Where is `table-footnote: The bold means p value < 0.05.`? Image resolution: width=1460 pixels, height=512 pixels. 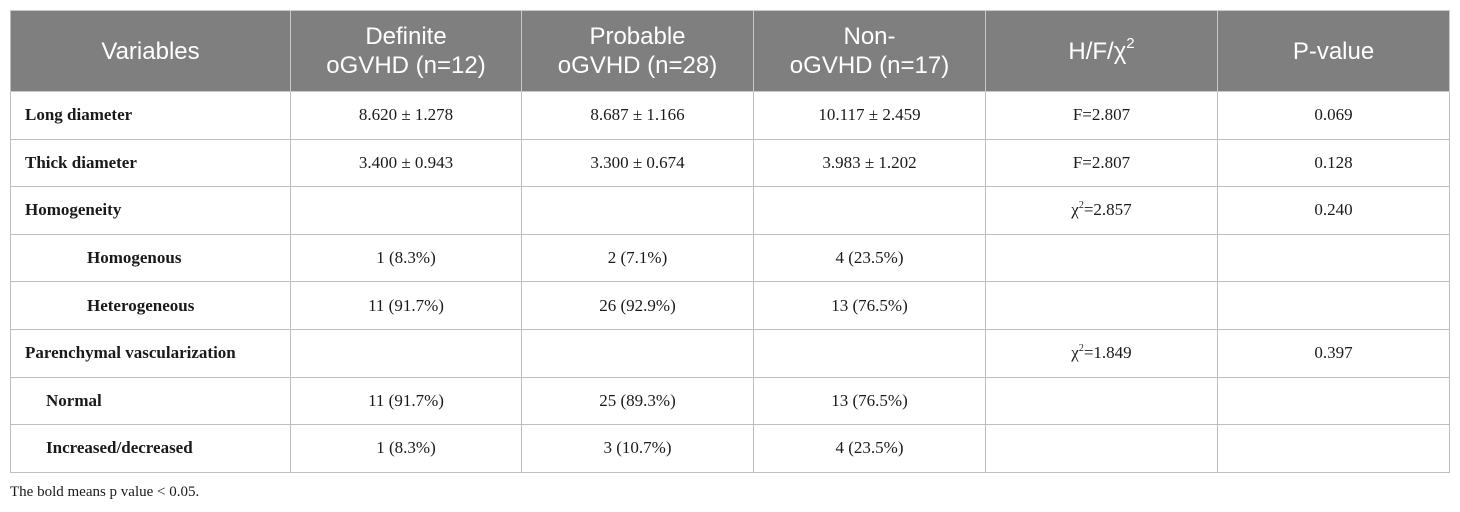 table-footnote: The bold means p value < 0.05. is located at coordinates (105, 492).